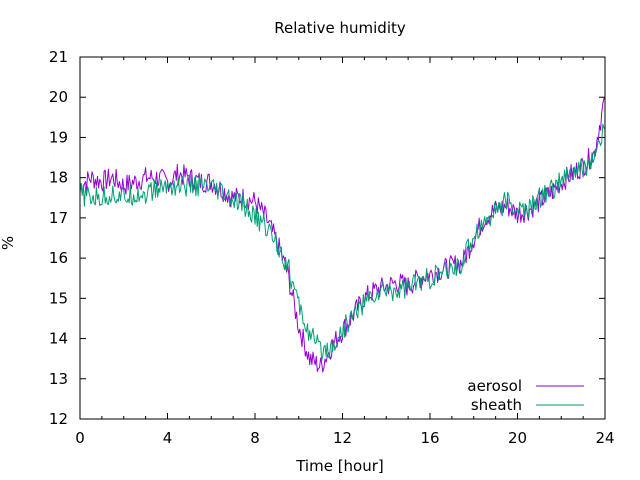  I want to click on y-tick-label: 16, so click(58, 258).